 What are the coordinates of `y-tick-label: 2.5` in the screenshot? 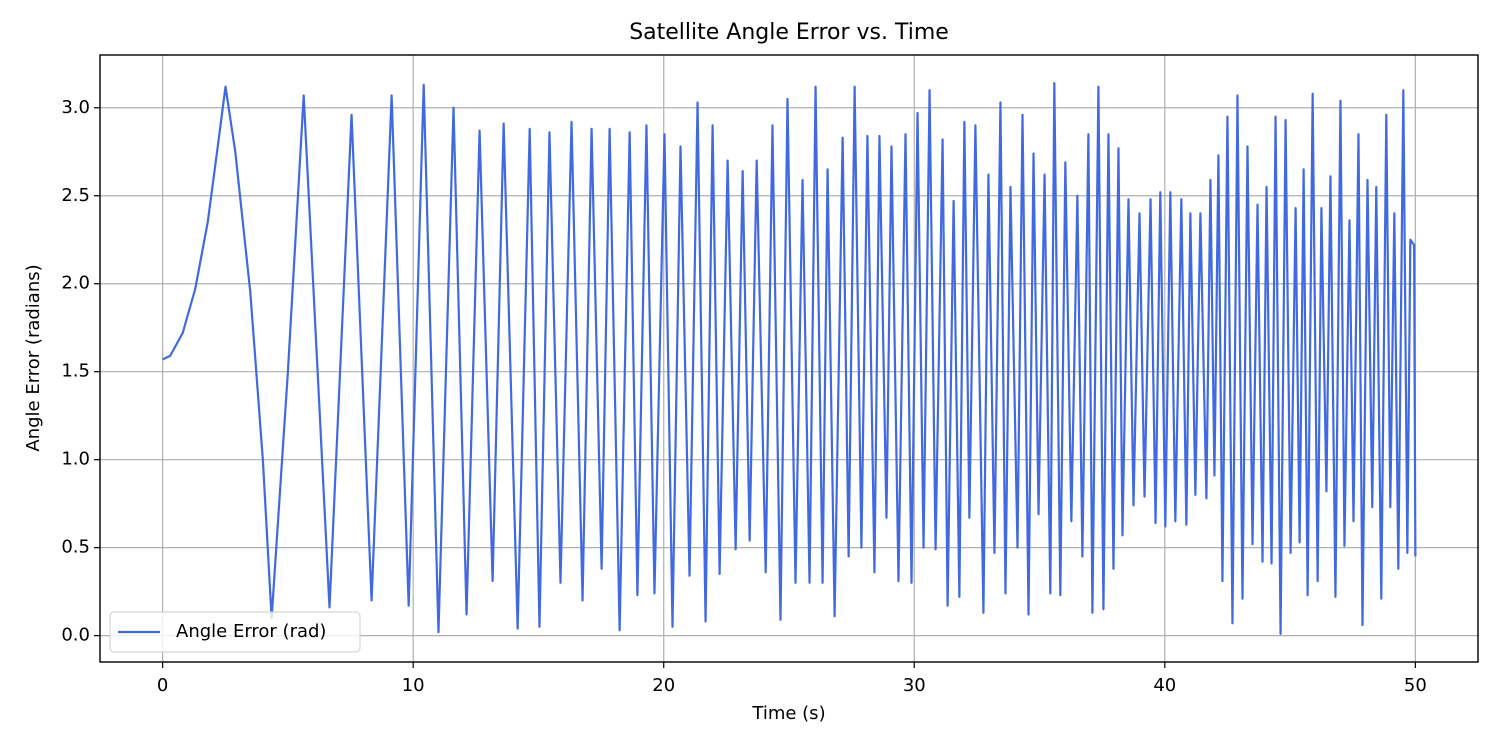 It's located at (75, 195).